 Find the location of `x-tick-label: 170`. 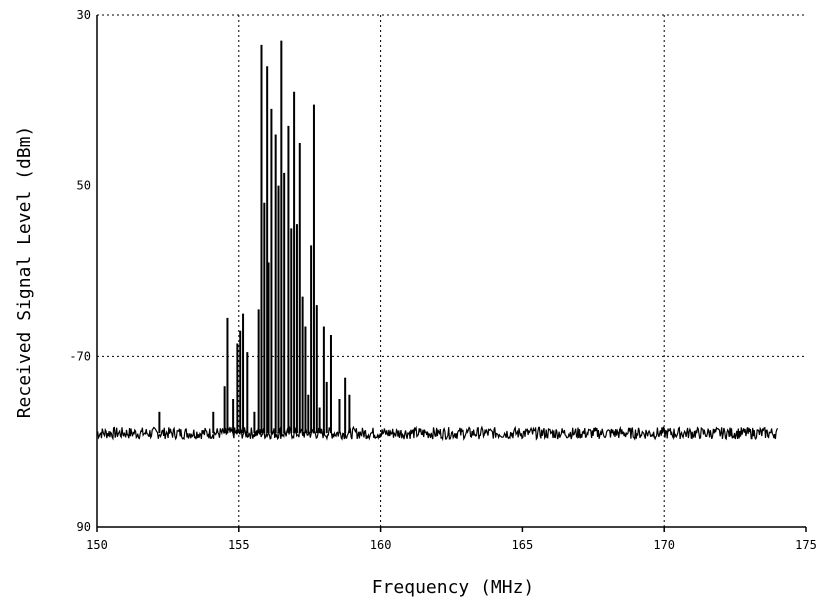

x-tick-label: 170 is located at coordinates (664, 545).